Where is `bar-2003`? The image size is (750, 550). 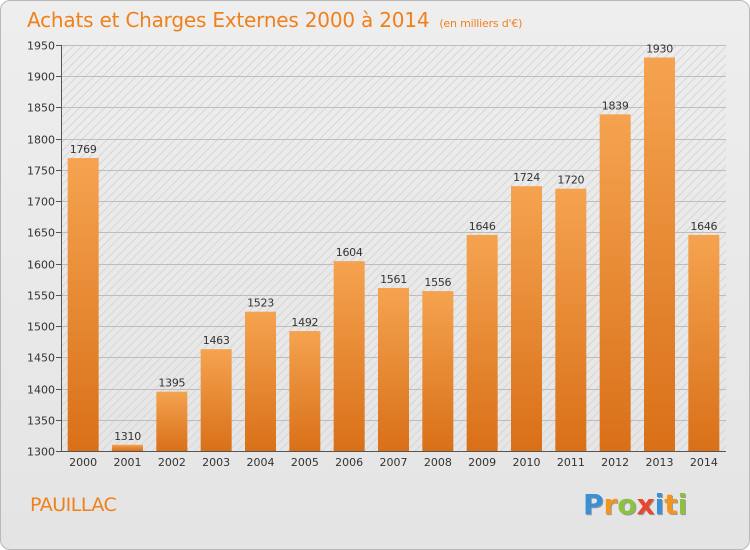
bar-2003 is located at coordinates (216, 400).